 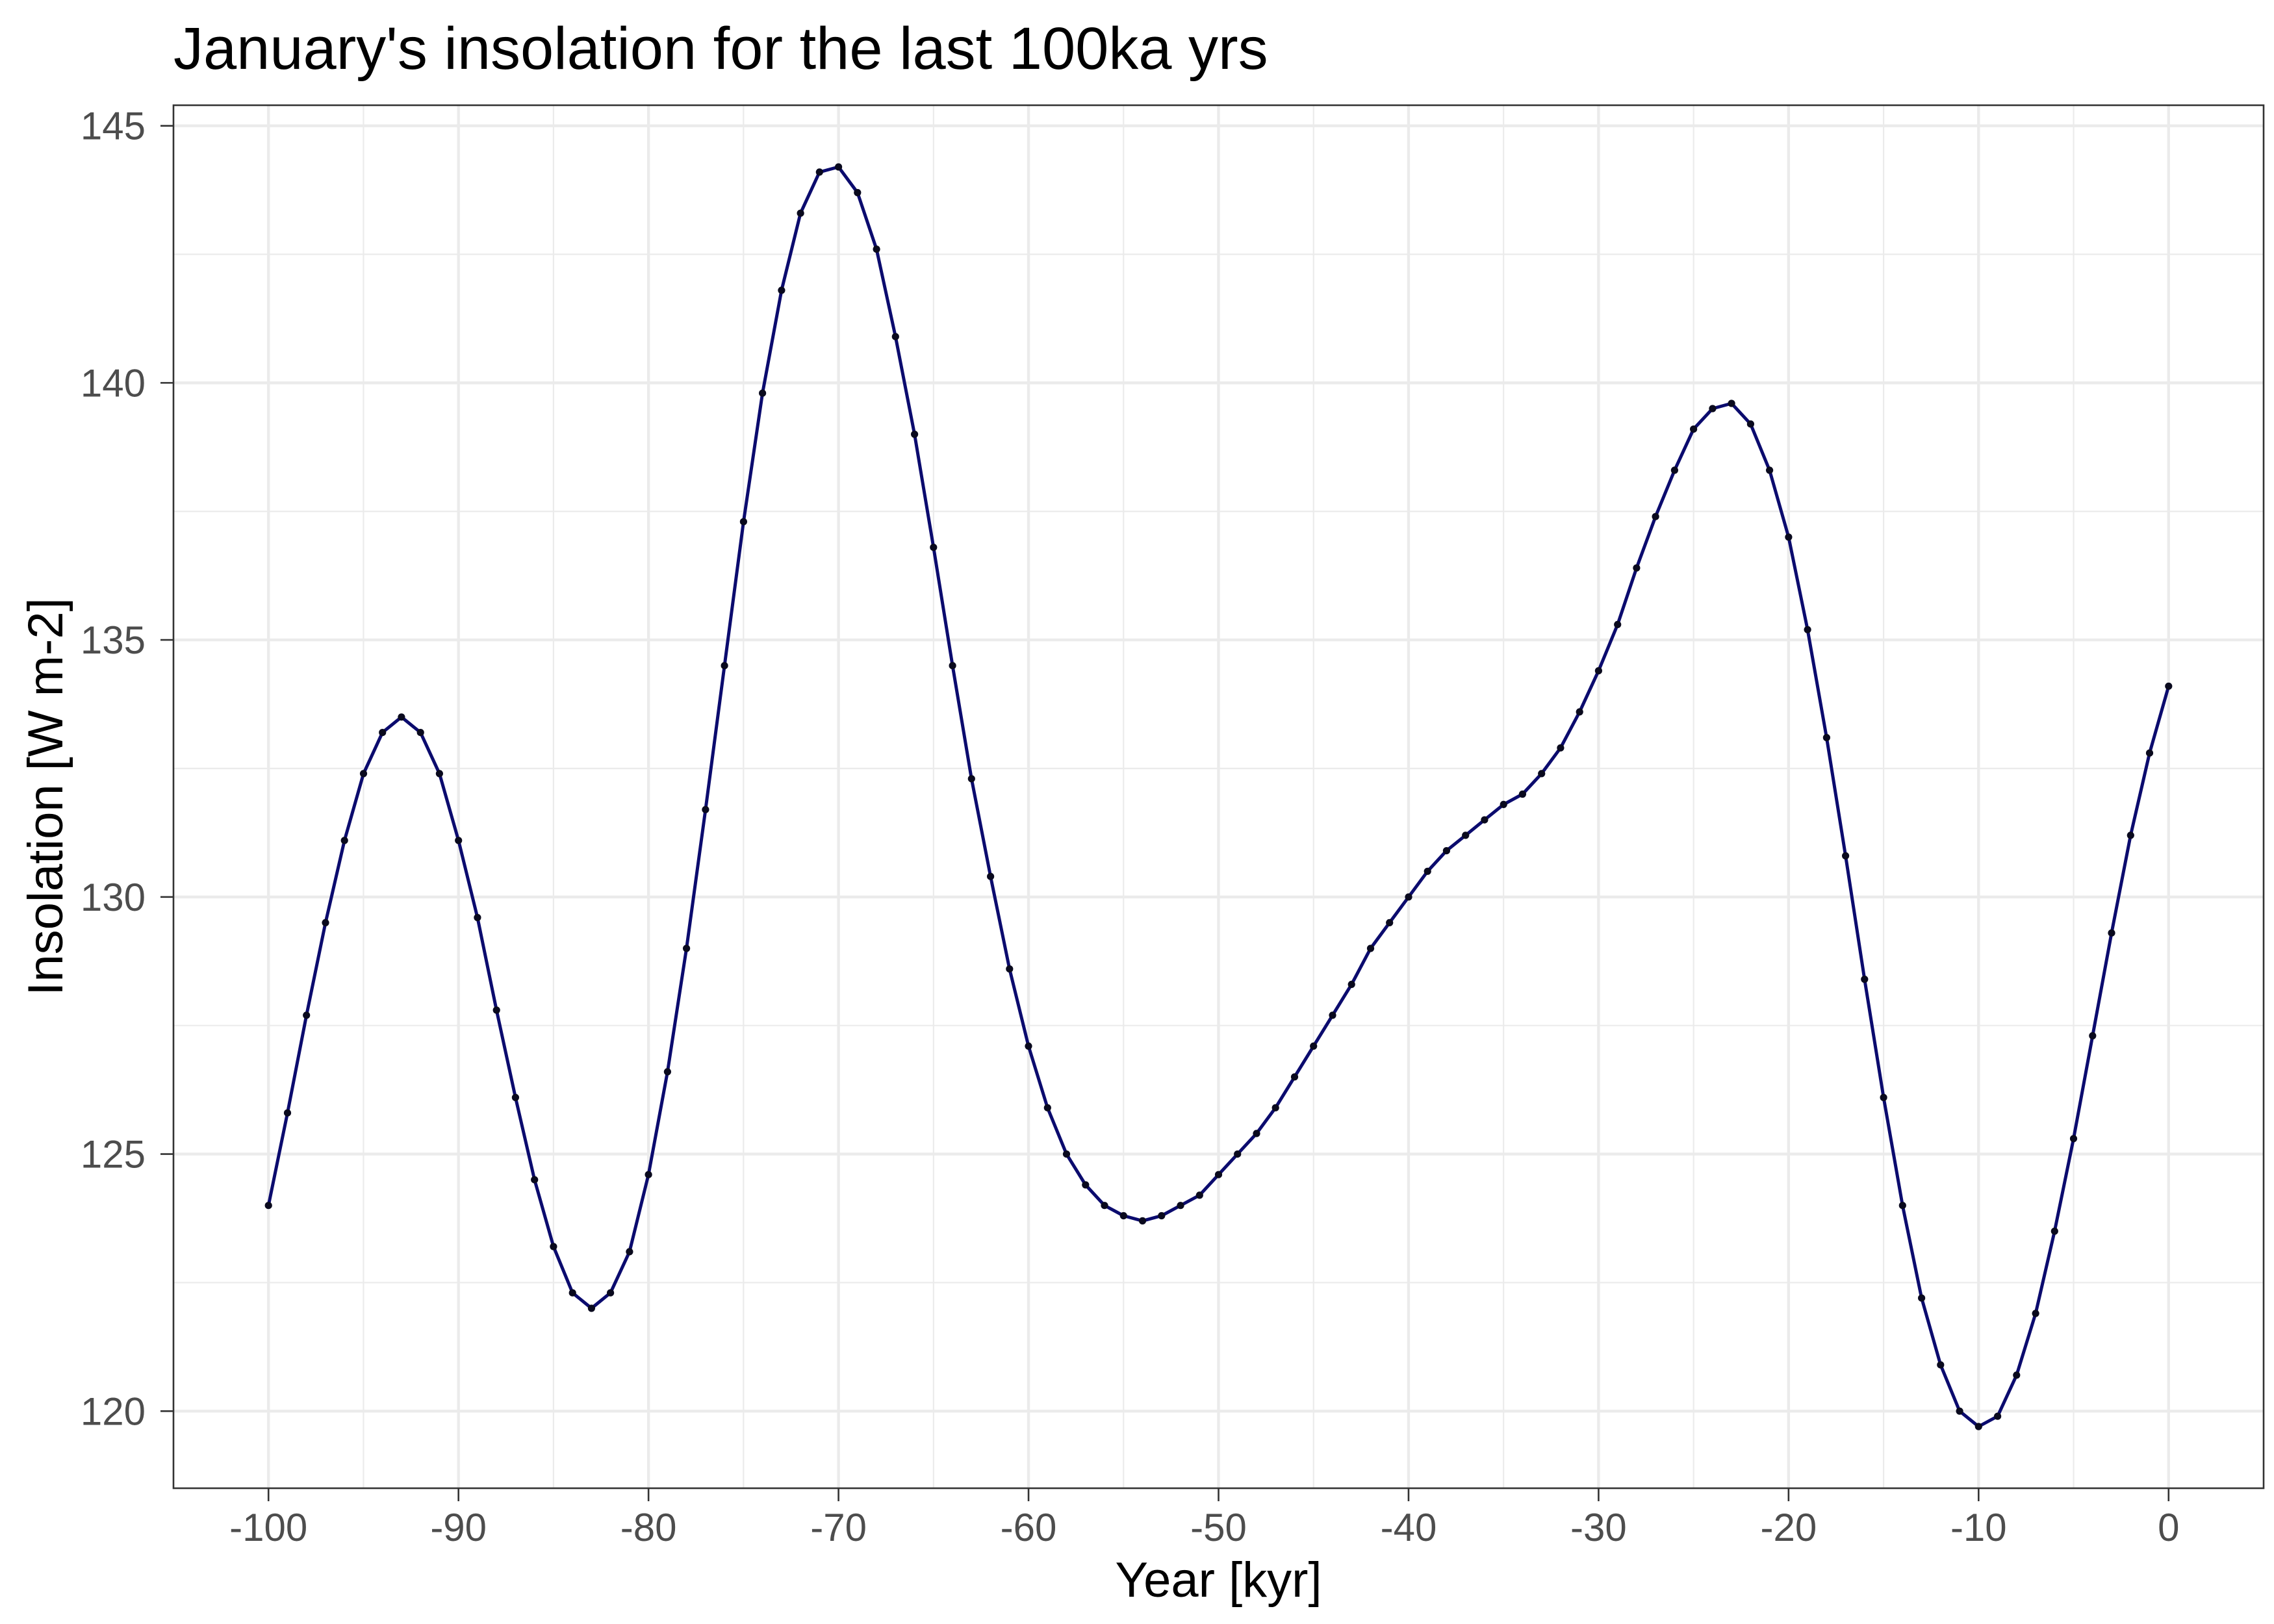 I want to click on x-tick-label: -100, so click(x=268, y=1527).